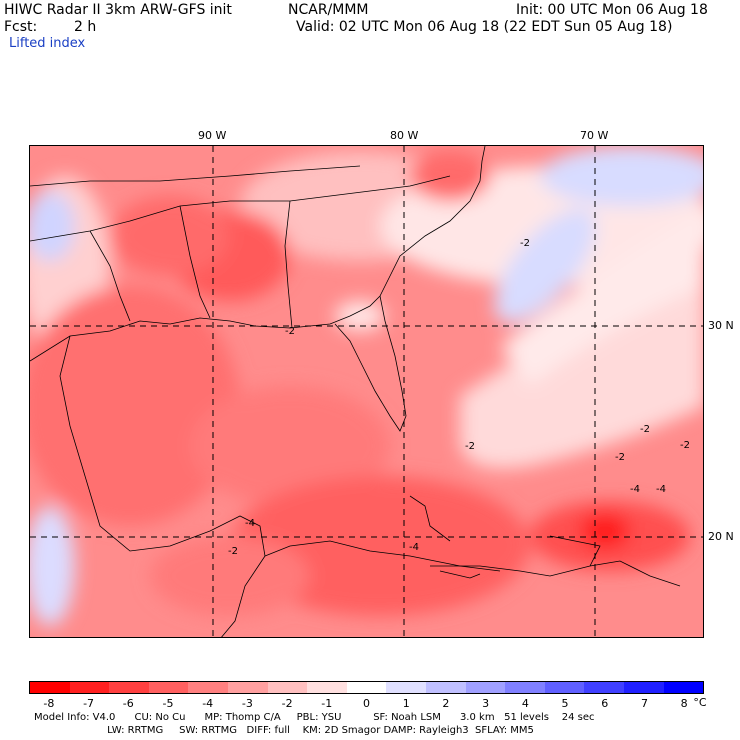 This screenshot has height=740, width=740. Describe the element at coordinates (612, 10) in the screenshot. I see `init-time: Init: 00 UTC Mon 06 Aug 18` at that location.